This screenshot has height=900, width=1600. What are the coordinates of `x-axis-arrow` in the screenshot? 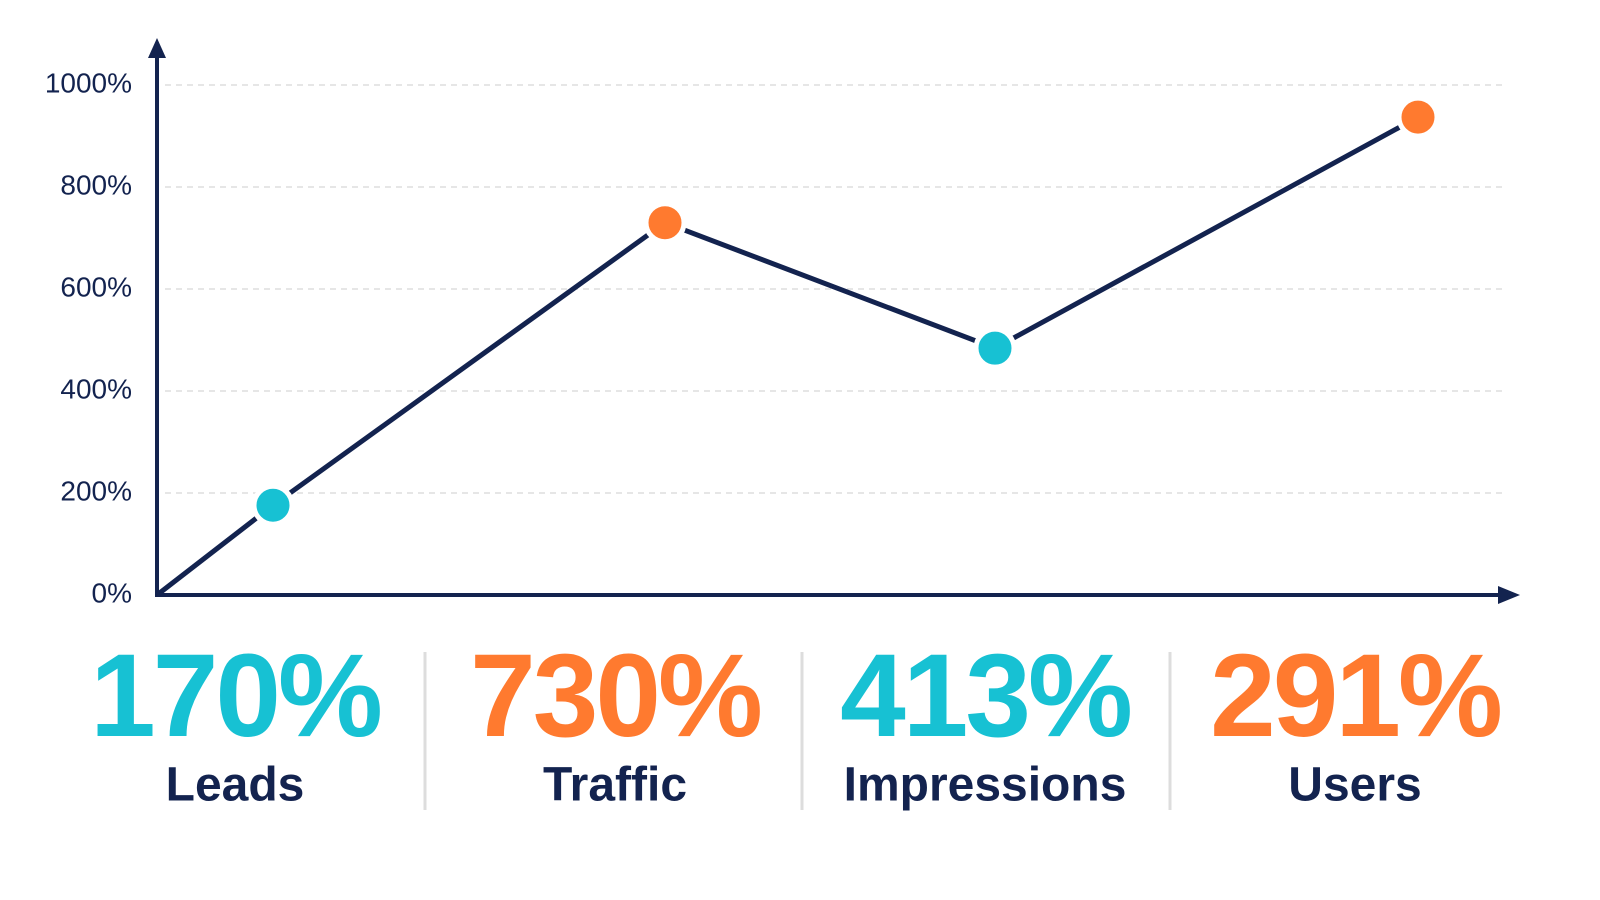 It's located at (1509, 595).